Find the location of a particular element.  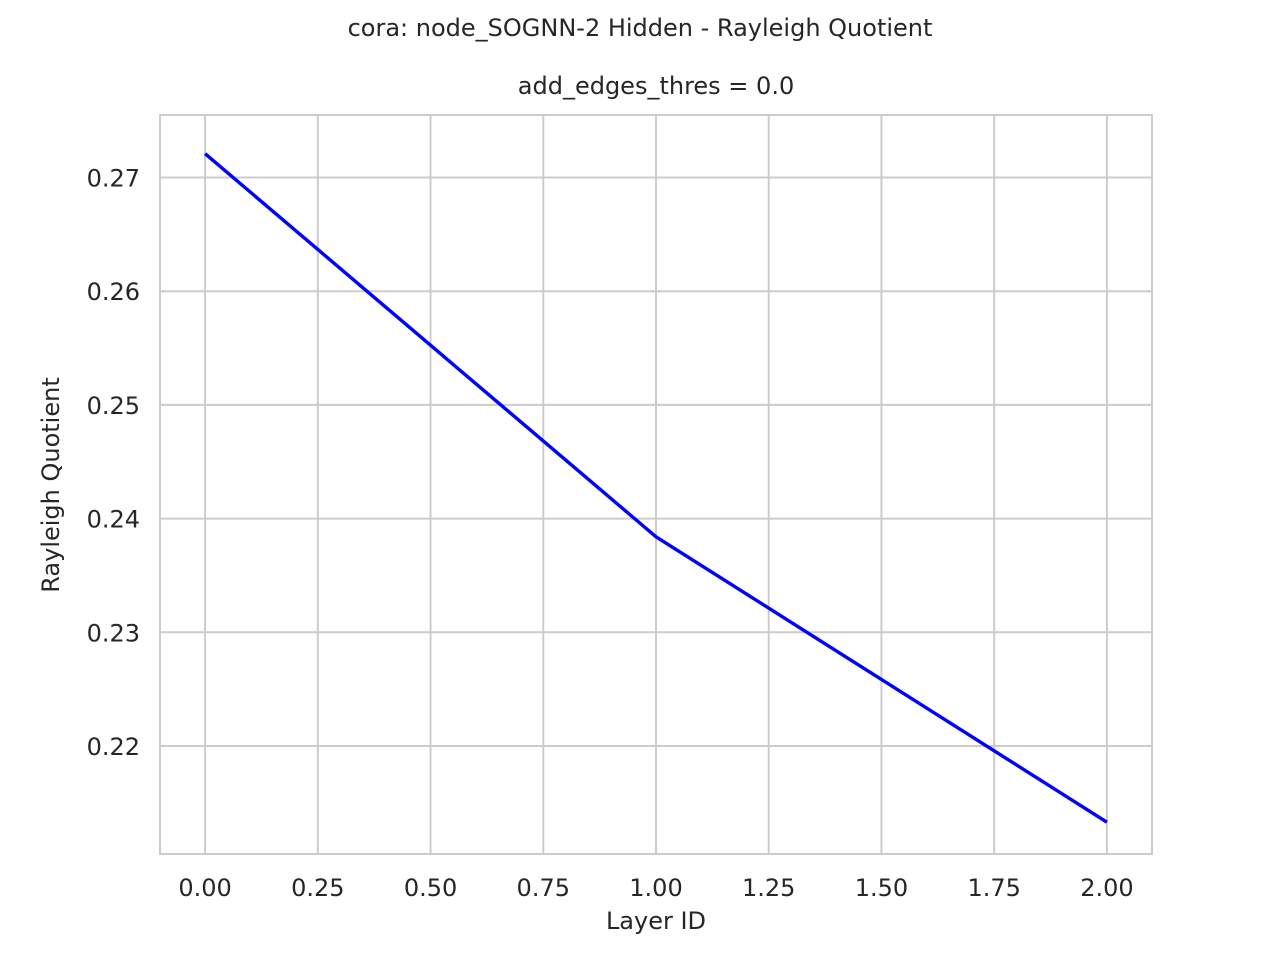

x-tick-labels: 0.00 0.25 0.50 0.75 1.00 1.25 1.50 1.75 2.00 is located at coordinates (655, 888).